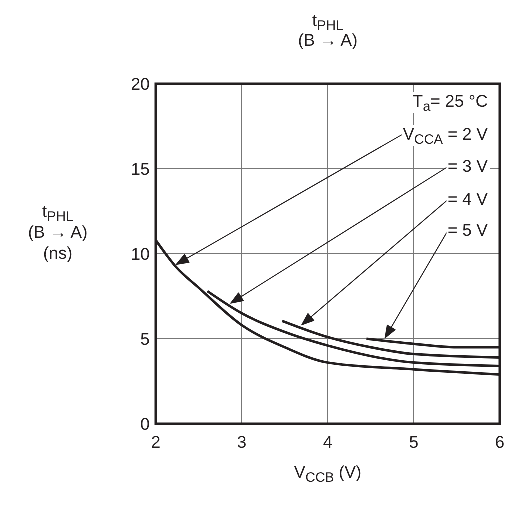 The width and height of the screenshot is (515, 510). I want to click on x-tick-label: 4, so click(328, 442).